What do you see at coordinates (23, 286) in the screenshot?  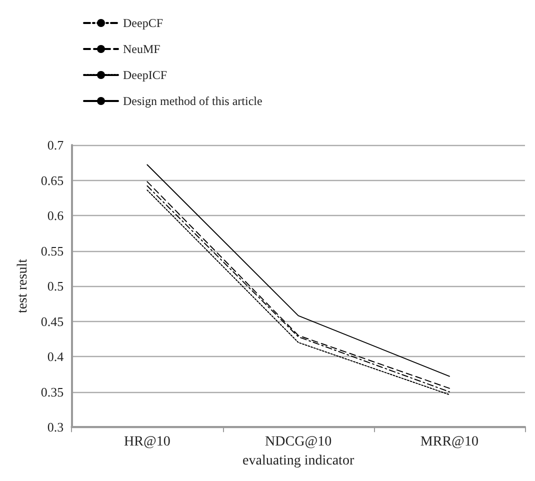 I see `y-axis-title: test result` at bounding box center [23, 286].